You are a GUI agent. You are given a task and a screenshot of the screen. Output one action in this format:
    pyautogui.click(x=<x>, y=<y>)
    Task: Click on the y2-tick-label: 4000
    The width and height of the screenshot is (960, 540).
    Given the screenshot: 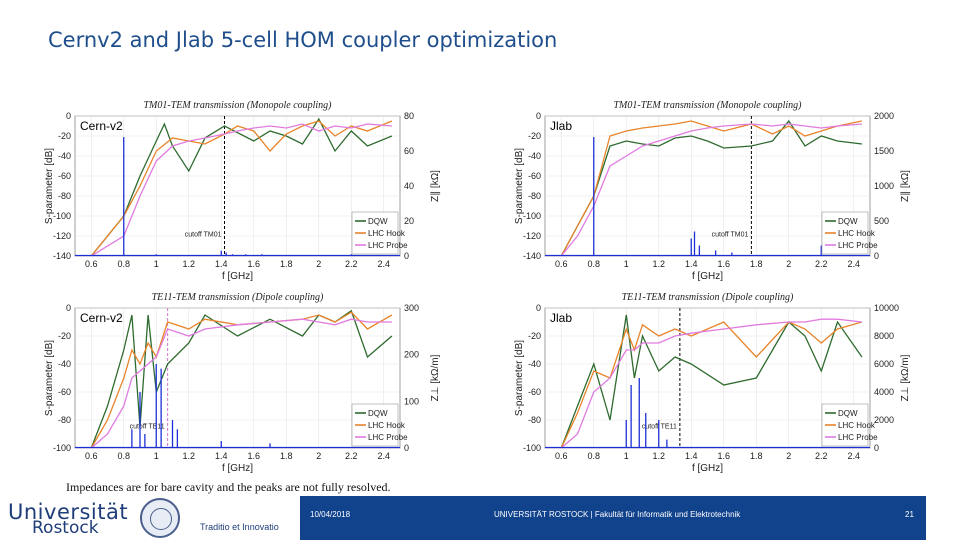 What is the action you would take?
    pyautogui.click(x=884, y=392)
    